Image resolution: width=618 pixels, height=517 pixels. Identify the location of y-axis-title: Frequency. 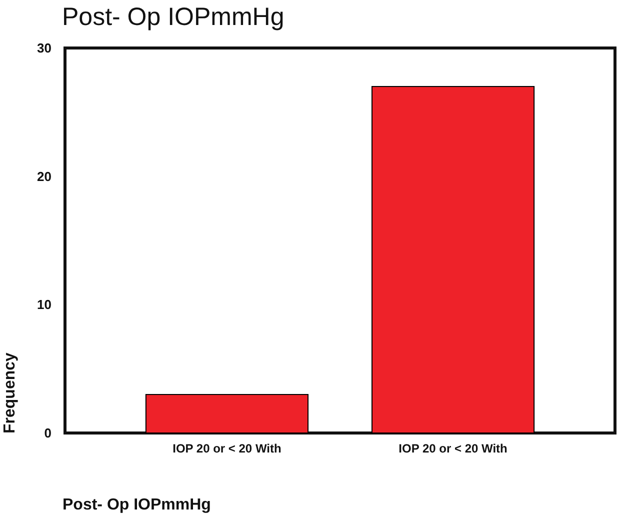
(10, 393).